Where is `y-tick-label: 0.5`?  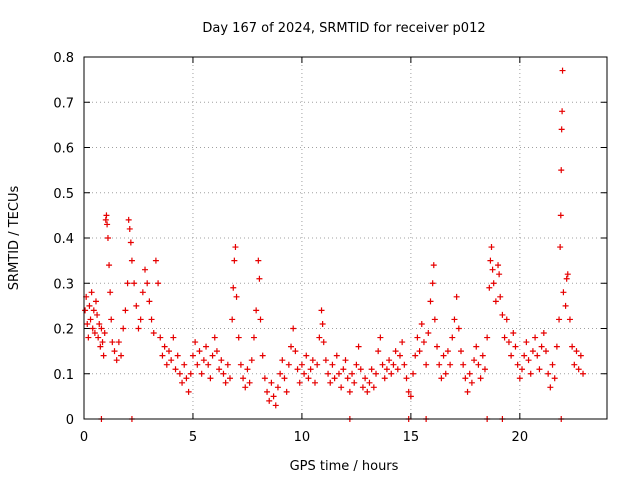 y-tick-label: 0.5 is located at coordinates (63, 194).